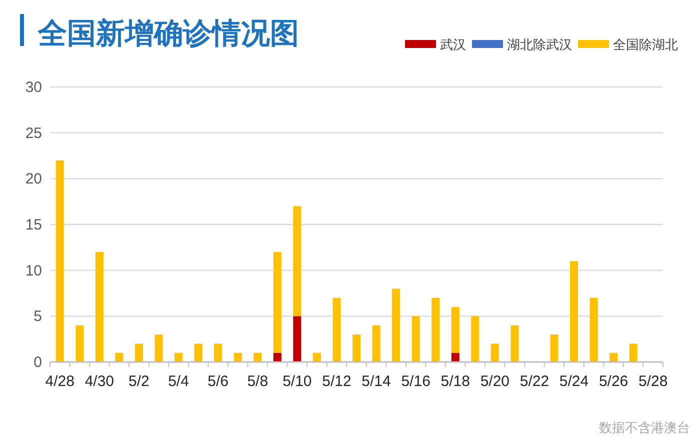 This screenshot has height=442, width=700. Describe the element at coordinates (539, 44) in the screenshot. I see `legend-label: 湖北除武汉` at that location.